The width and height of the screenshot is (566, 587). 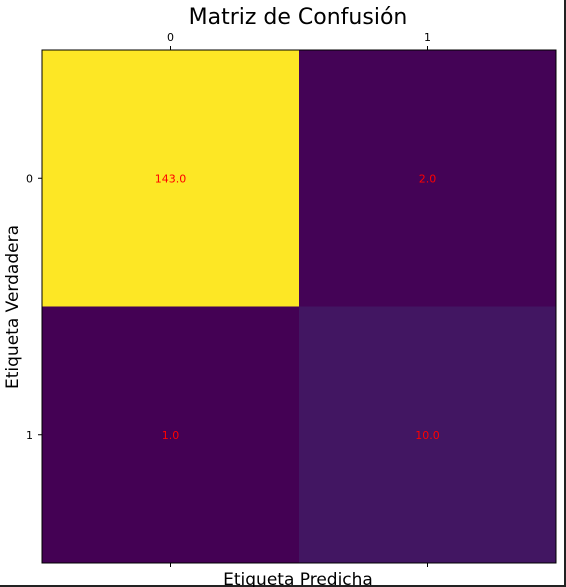 I want to click on chart-title: Matriz de Confusión, so click(x=298, y=17).